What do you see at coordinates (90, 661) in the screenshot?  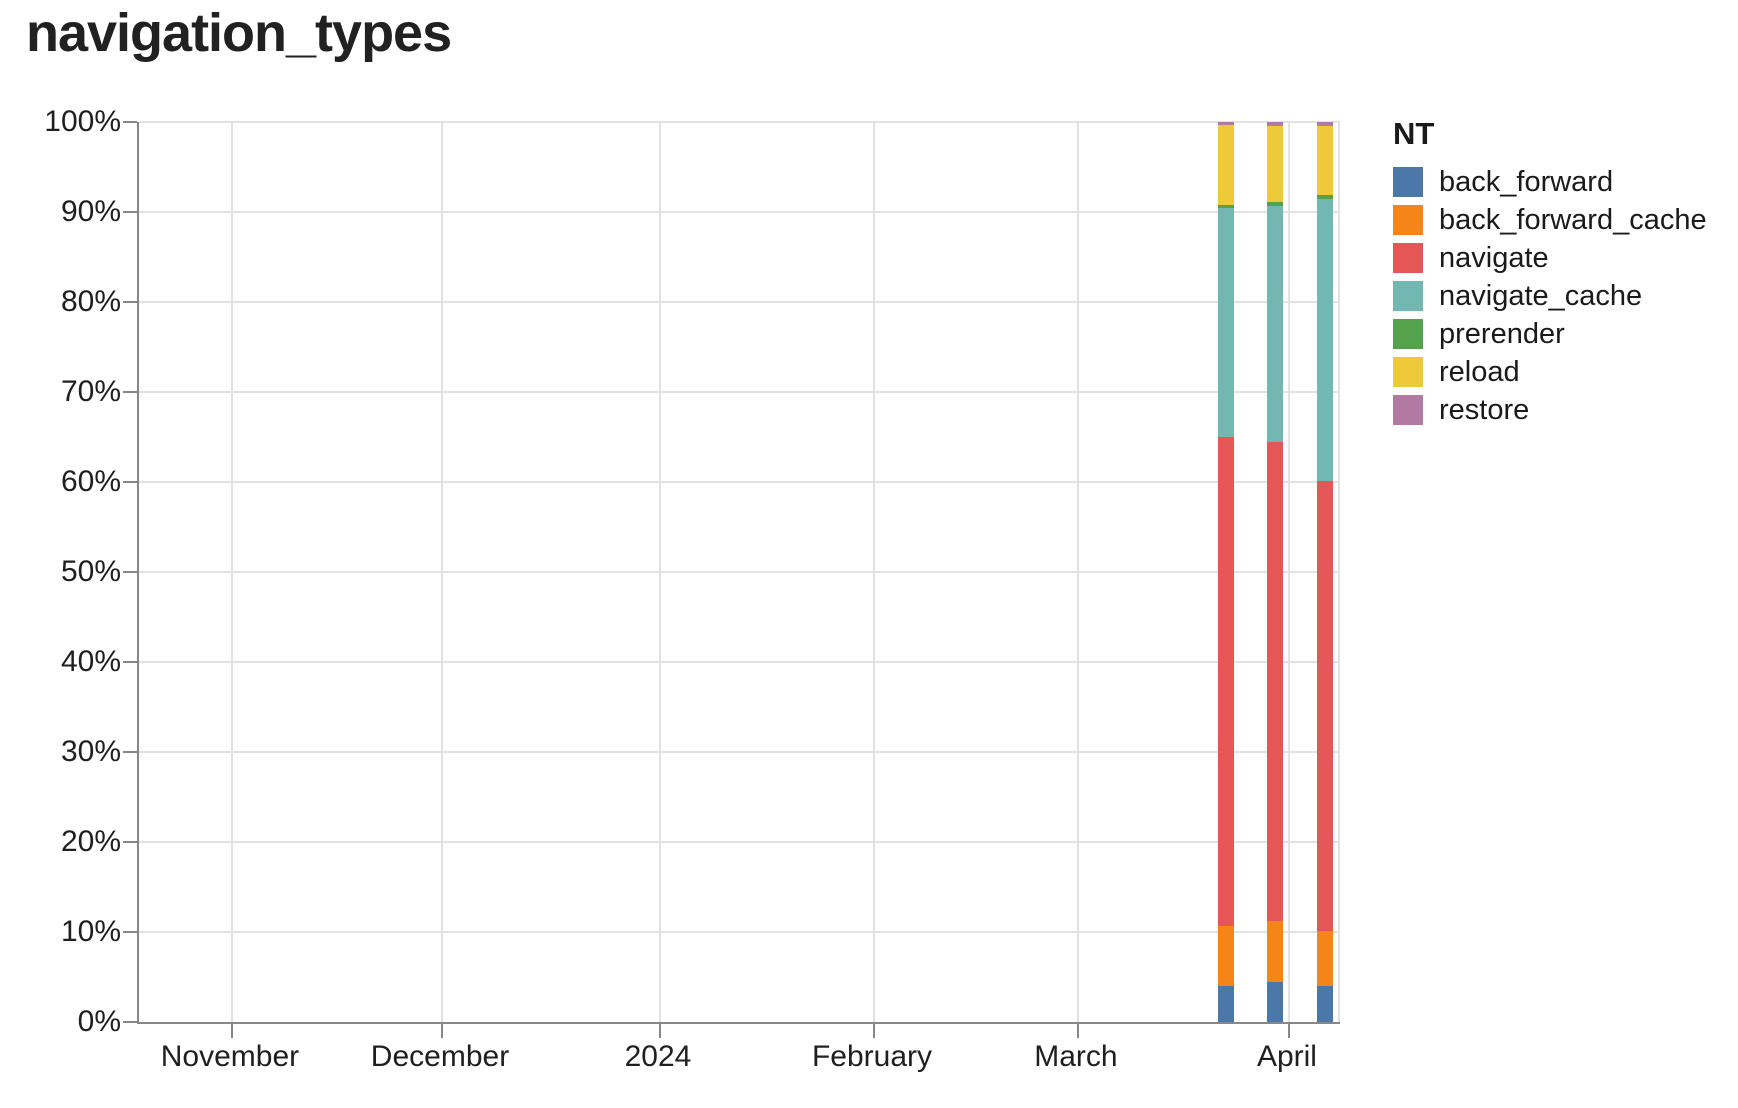 I see `y-tick-label: 40%` at bounding box center [90, 661].